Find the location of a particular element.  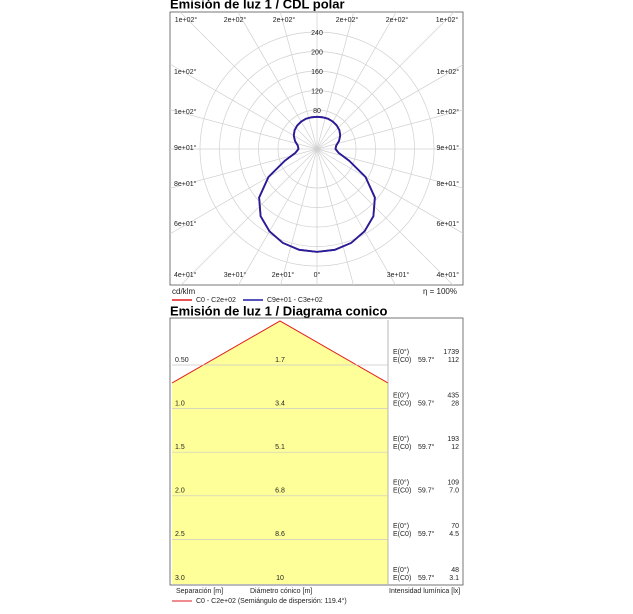

diameter: 8.6 is located at coordinates (280, 534).